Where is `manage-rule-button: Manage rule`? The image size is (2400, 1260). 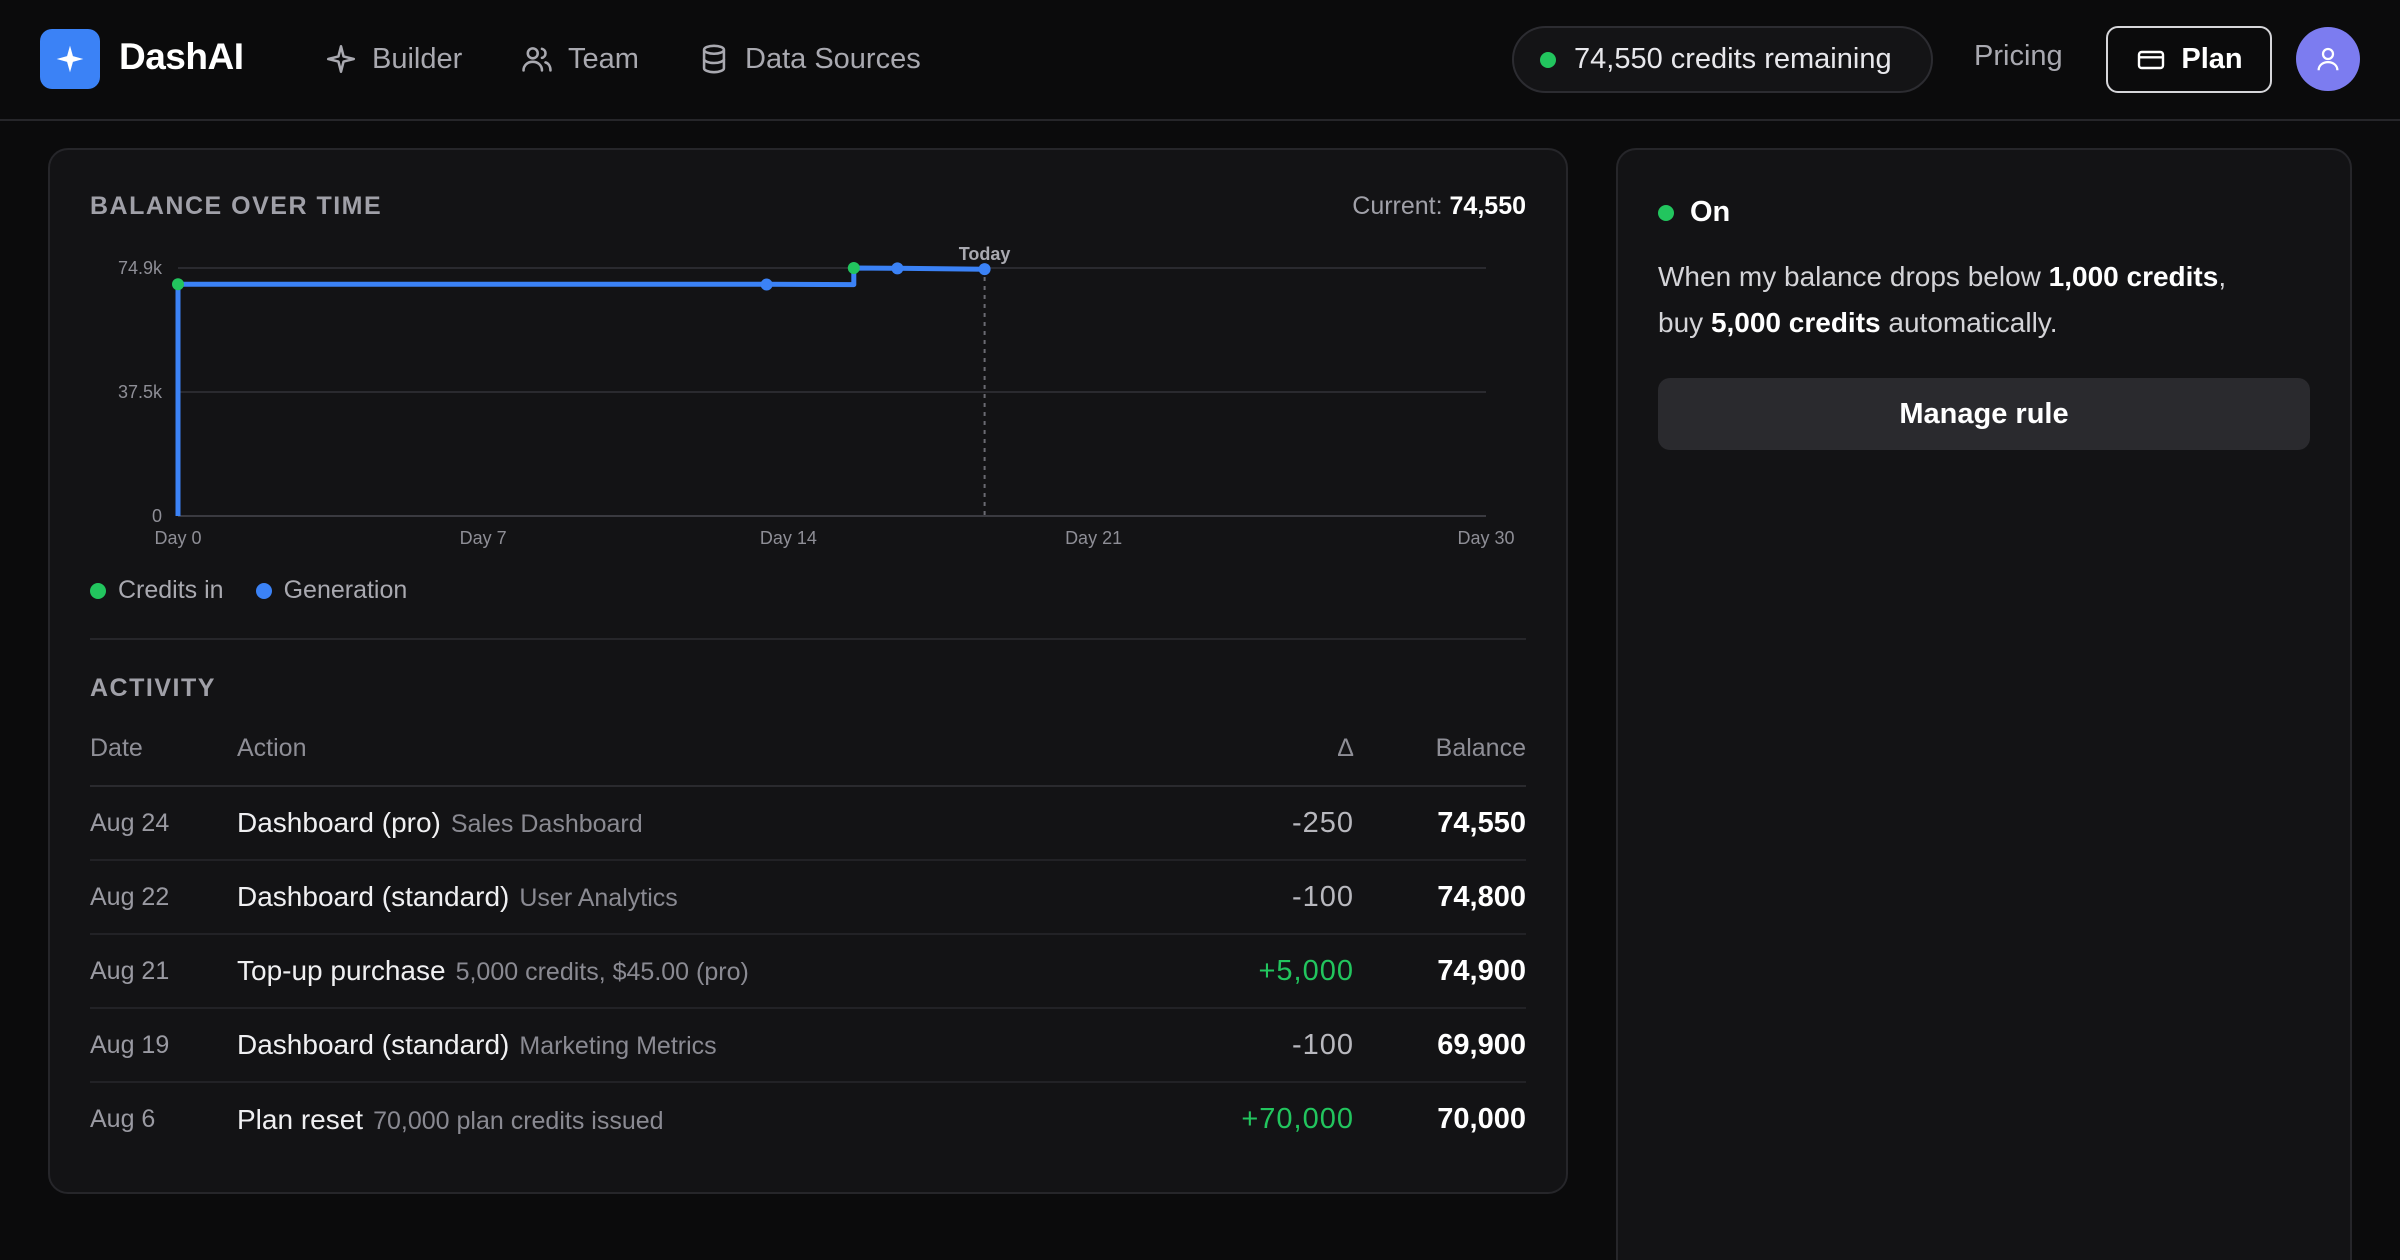 manage-rule-button: Manage rule is located at coordinates (1984, 414).